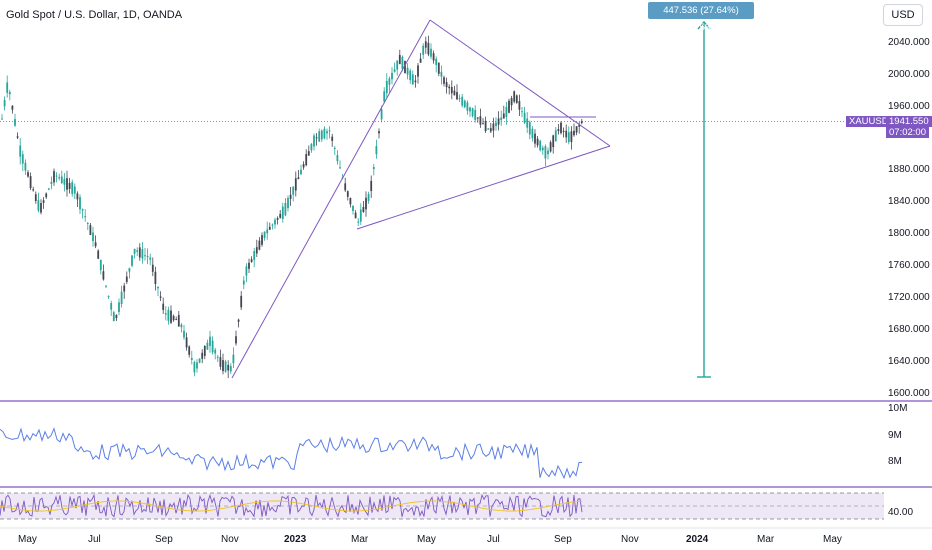 This screenshot has height=550, width=932. Describe the element at coordinates (898, 408) in the screenshot. I see `volume-label: 10M` at that location.